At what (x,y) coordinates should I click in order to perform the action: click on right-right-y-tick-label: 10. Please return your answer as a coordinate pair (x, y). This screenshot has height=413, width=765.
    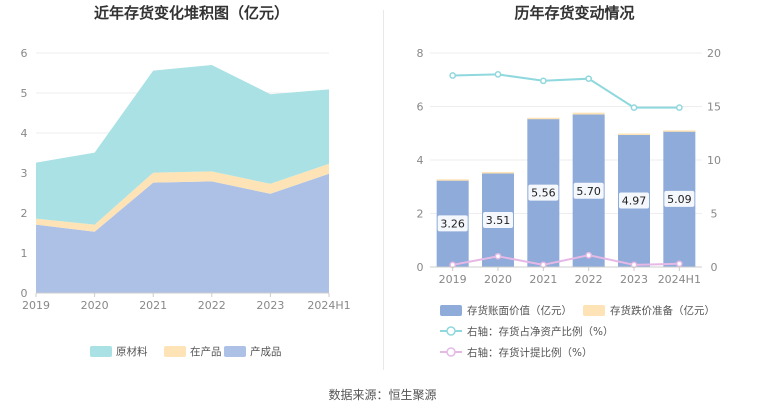
    Looking at the image, I should click on (714, 160).